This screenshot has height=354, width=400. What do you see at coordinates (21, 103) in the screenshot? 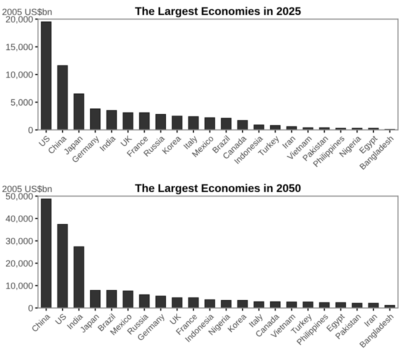
I see `y-tick-label: 5,000` at bounding box center [21, 103].